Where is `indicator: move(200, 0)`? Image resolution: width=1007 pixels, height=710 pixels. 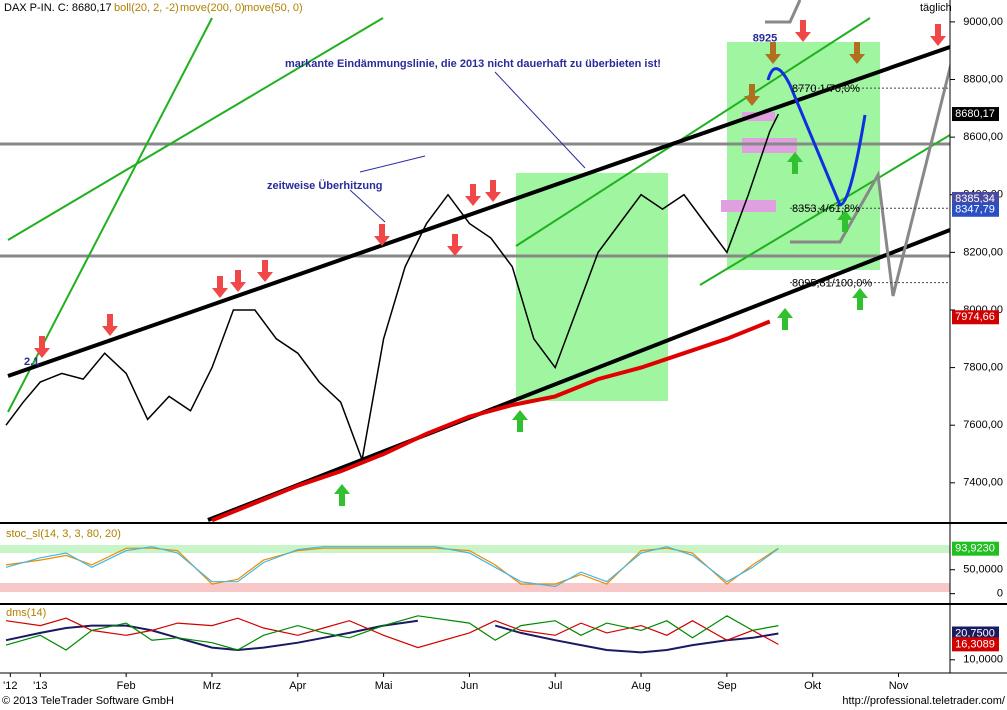
indicator: move(200, 0) is located at coordinates (212, 8).